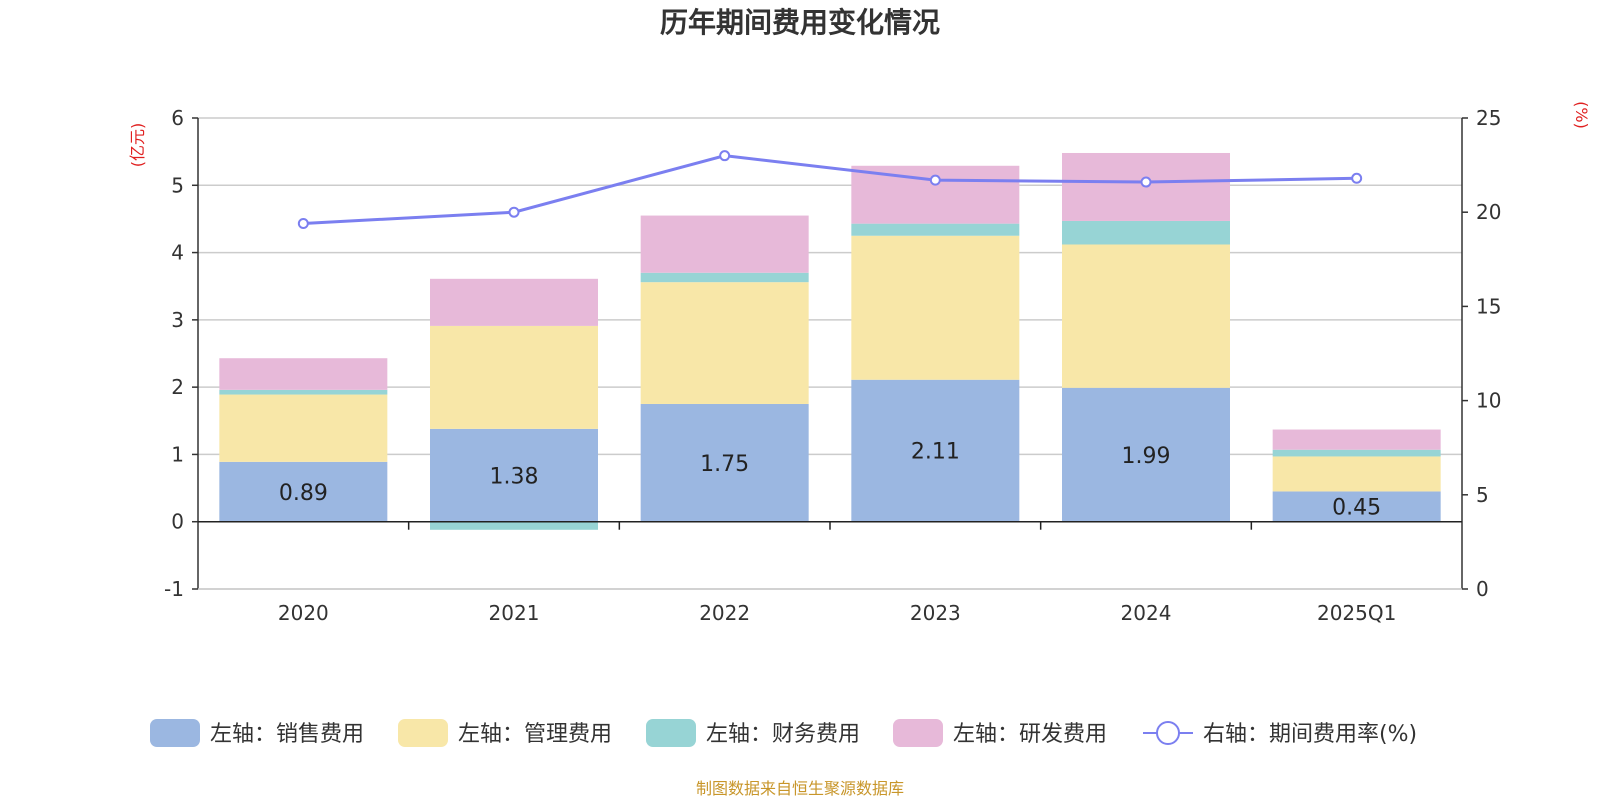 The image size is (1600, 800). I want to click on bar-1-2024, so click(1146, 454).